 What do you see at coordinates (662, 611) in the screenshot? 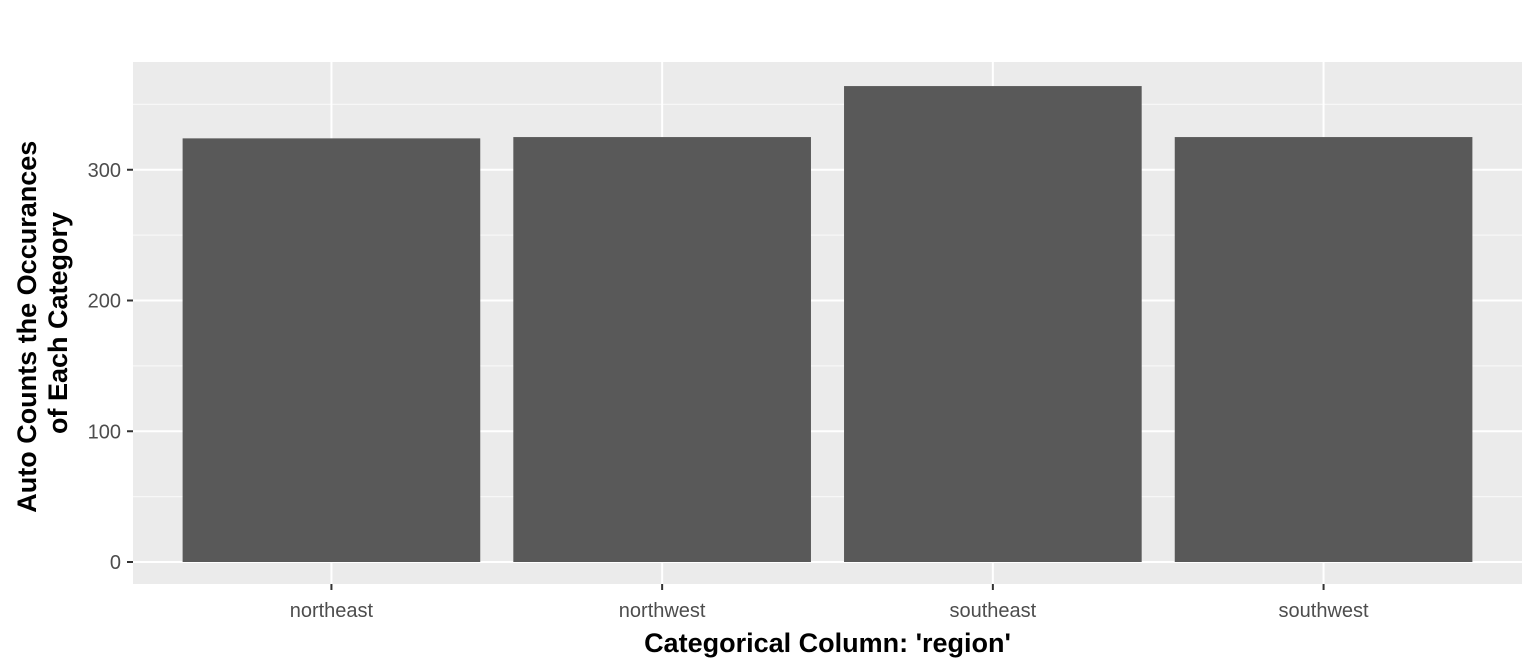
I see `x-tick-label-northwest: northwest` at bounding box center [662, 611].